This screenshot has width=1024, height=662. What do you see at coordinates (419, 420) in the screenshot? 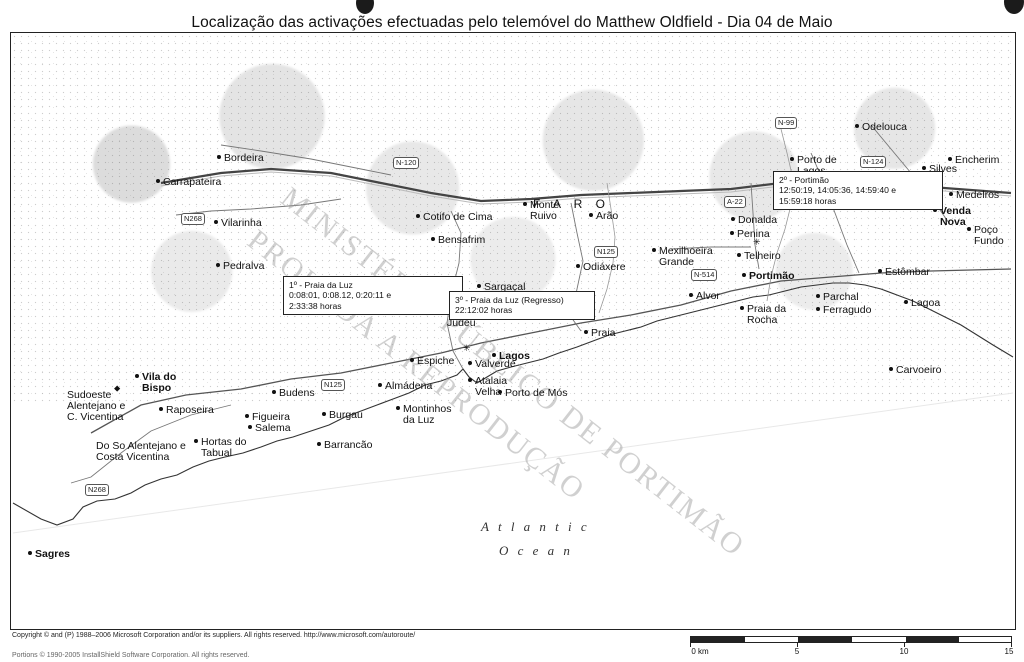
I see `place-label: da Luz` at bounding box center [419, 420].